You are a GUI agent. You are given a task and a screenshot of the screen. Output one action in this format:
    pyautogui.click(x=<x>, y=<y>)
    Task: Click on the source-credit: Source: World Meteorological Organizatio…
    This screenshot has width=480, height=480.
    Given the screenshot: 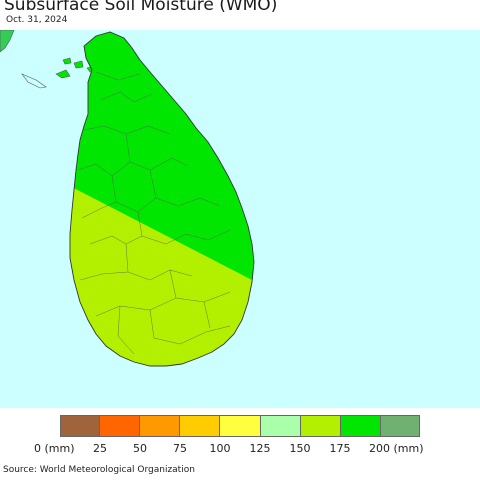 What is the action you would take?
    pyautogui.click(x=99, y=470)
    